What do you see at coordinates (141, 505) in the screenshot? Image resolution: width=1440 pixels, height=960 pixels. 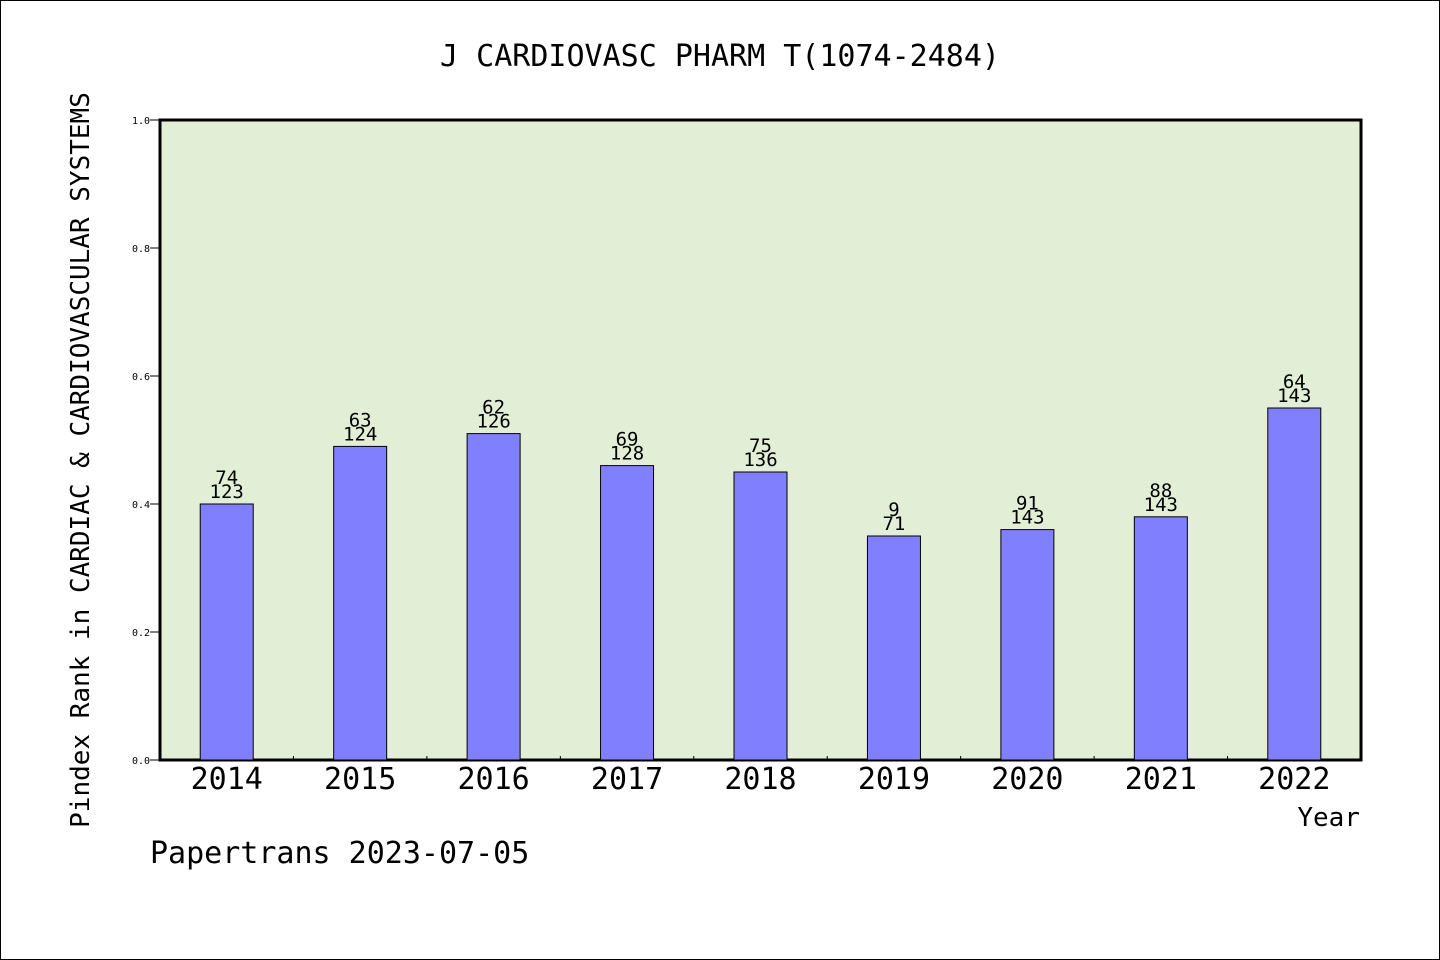 I see `y-tick-label: 0.4` at bounding box center [141, 505].